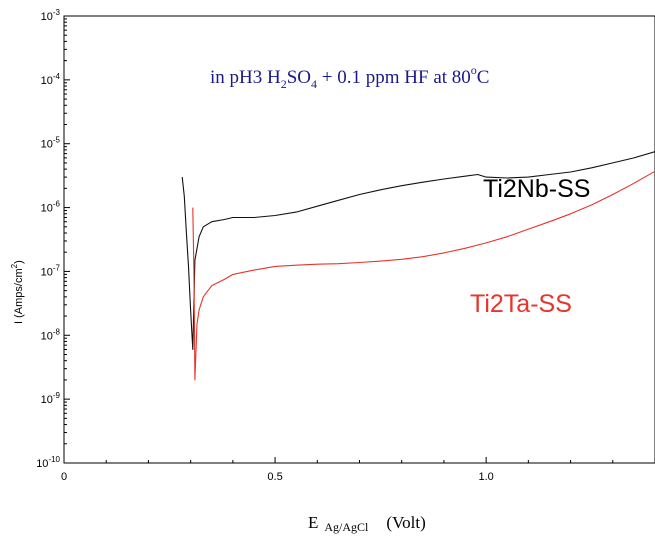  What do you see at coordinates (536, 189) in the screenshot?
I see `series-label-ti2nb: Ti2Nb-SS` at bounding box center [536, 189].